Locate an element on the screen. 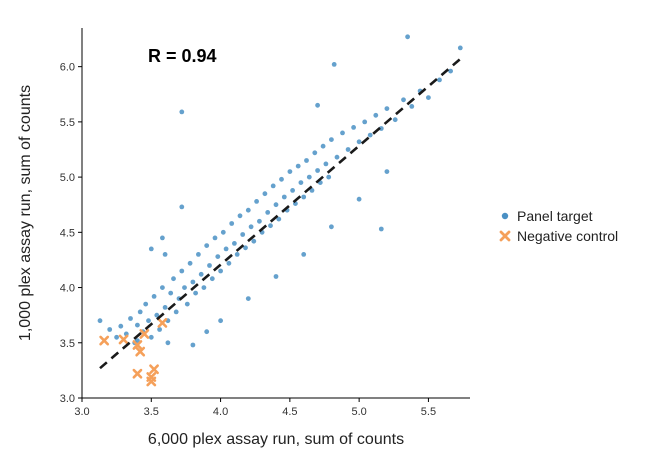 Image resolution: width=650 pixels, height=475 pixels. y-axis-title: 1,000 plex assay run, sum of counts is located at coordinates (25, 213).